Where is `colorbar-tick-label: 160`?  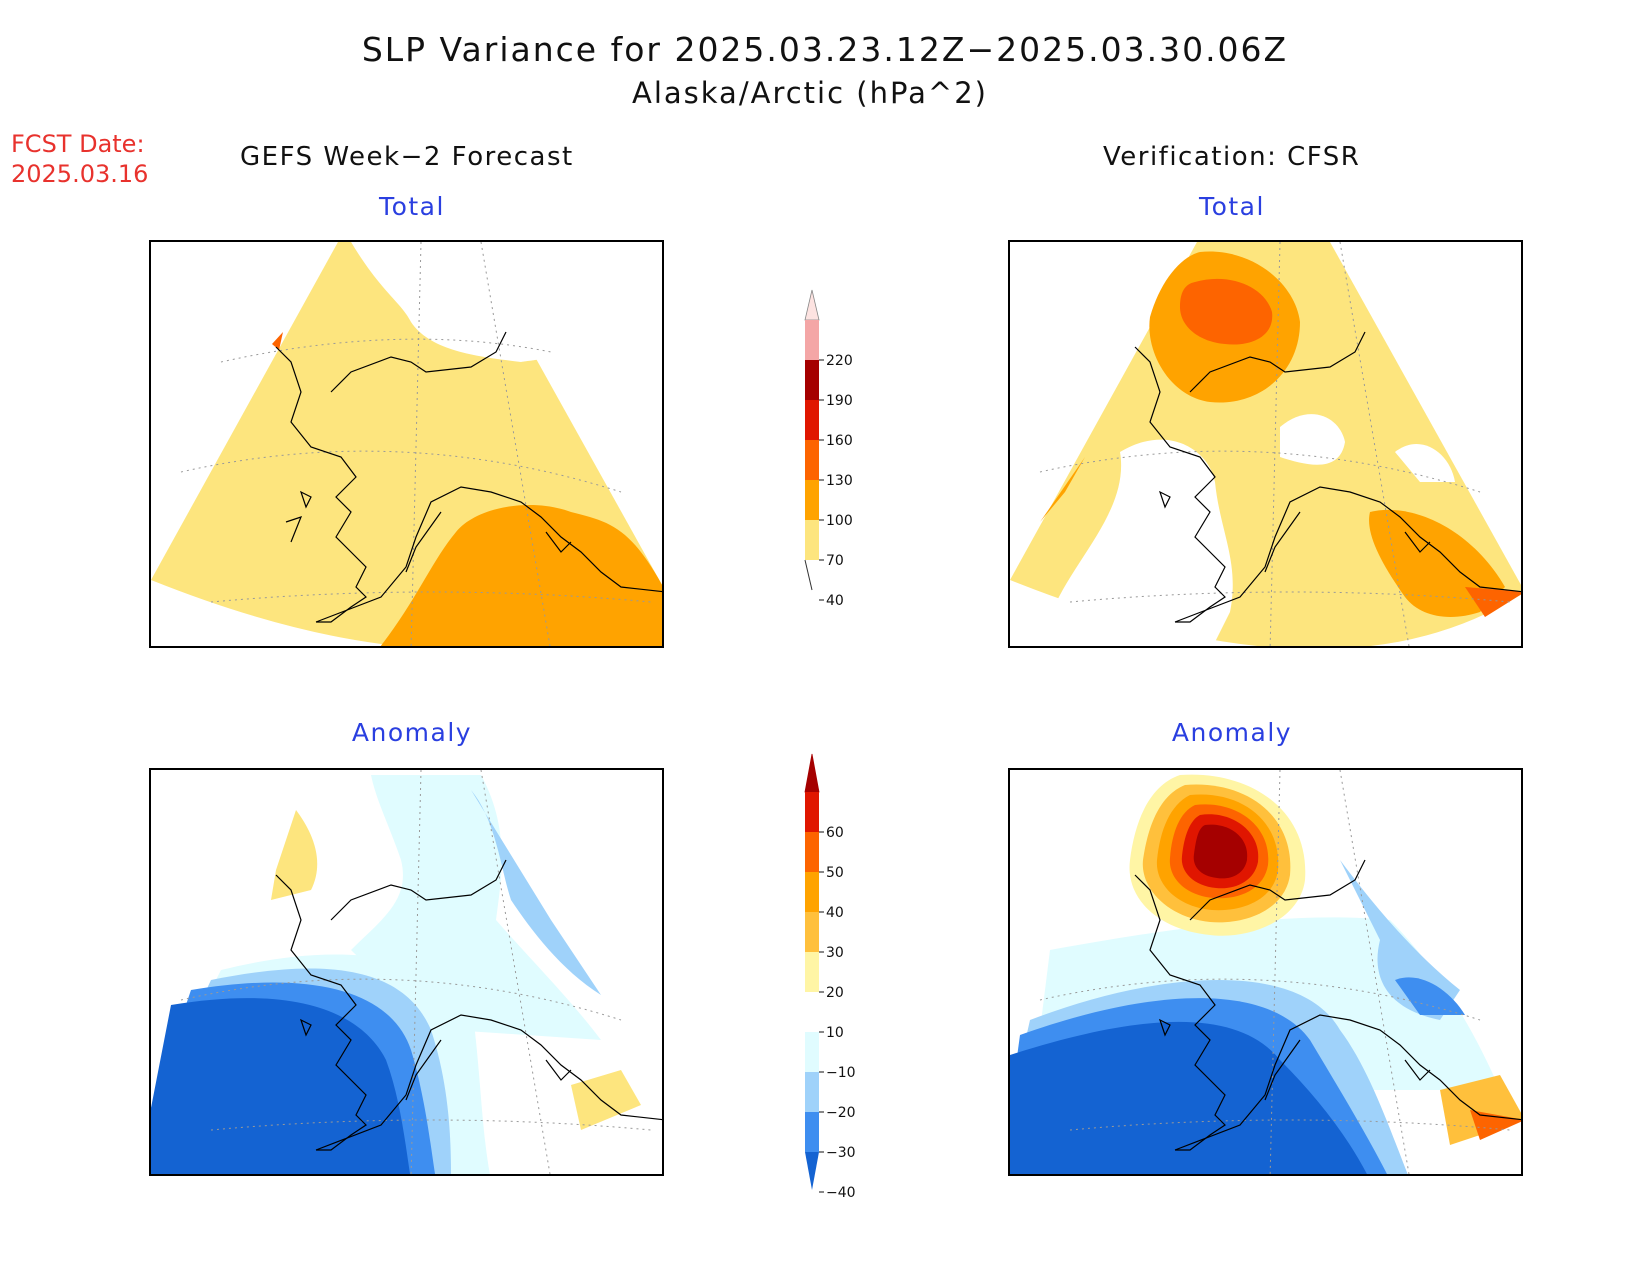 colorbar-tick-label: 160 is located at coordinates (839, 441).